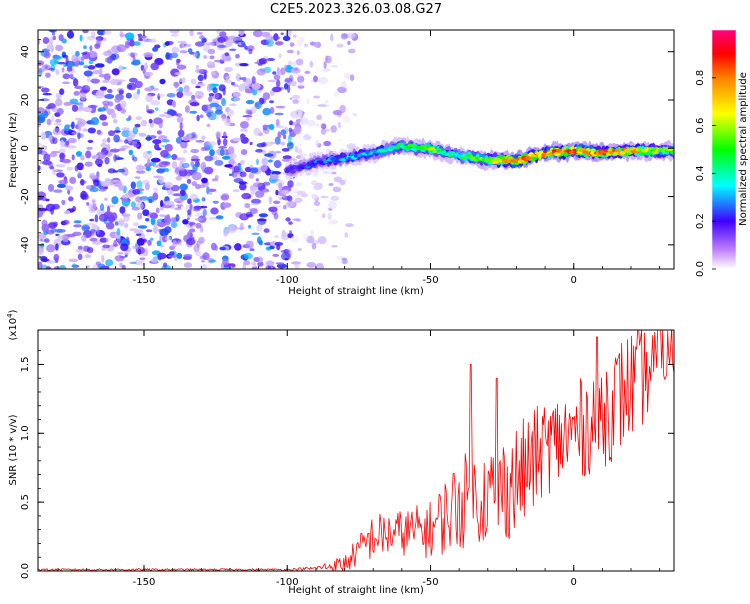 Image resolution: width=750 pixels, height=604 pixels. What do you see at coordinates (700, 173) in the screenshot?
I see `colorbar-tick-label: 0.4` at bounding box center [700, 173].